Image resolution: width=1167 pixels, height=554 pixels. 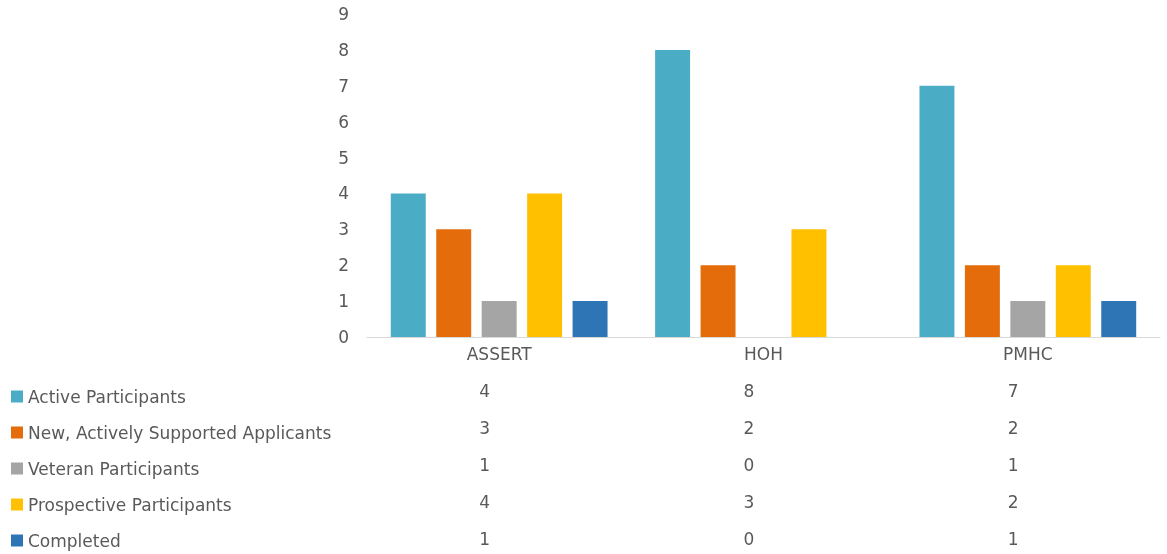 What do you see at coordinates (130, 504) in the screenshot?
I see `legend-label: Prospective Participants` at bounding box center [130, 504].